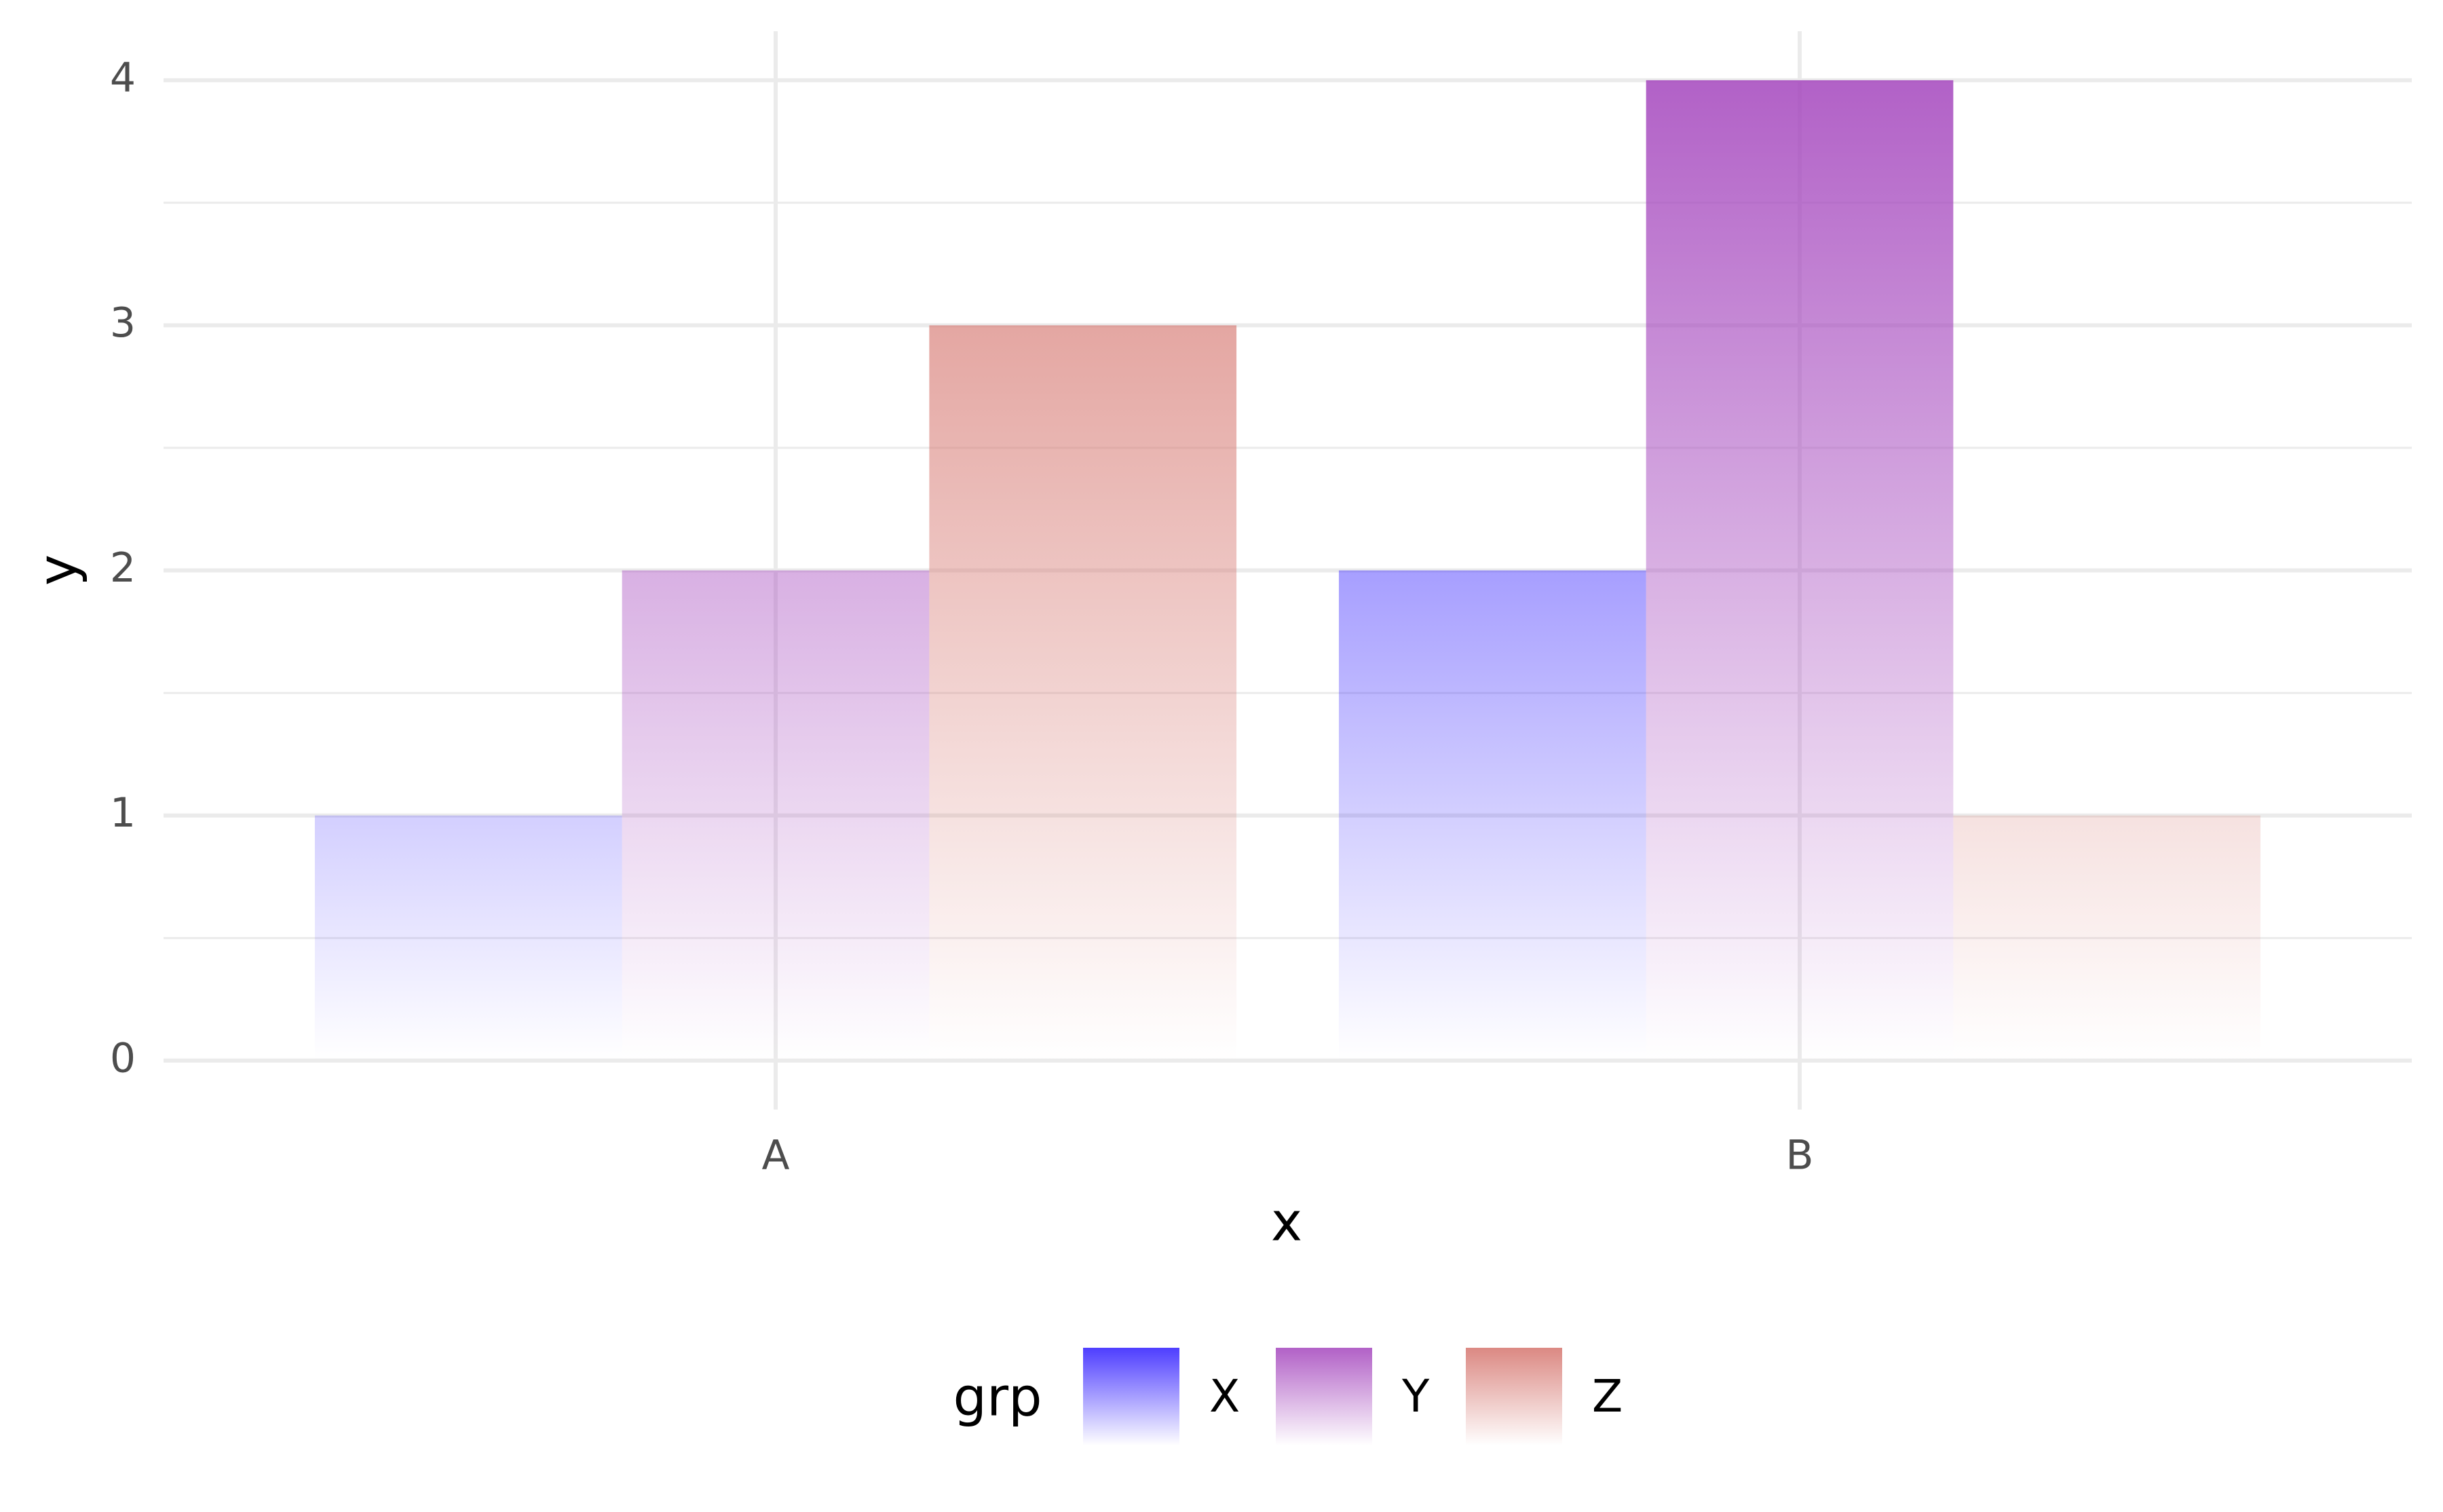 Image resolution: width=2443 pixels, height=1512 pixels. I want to click on x-tick-label: B, so click(1799, 1155).